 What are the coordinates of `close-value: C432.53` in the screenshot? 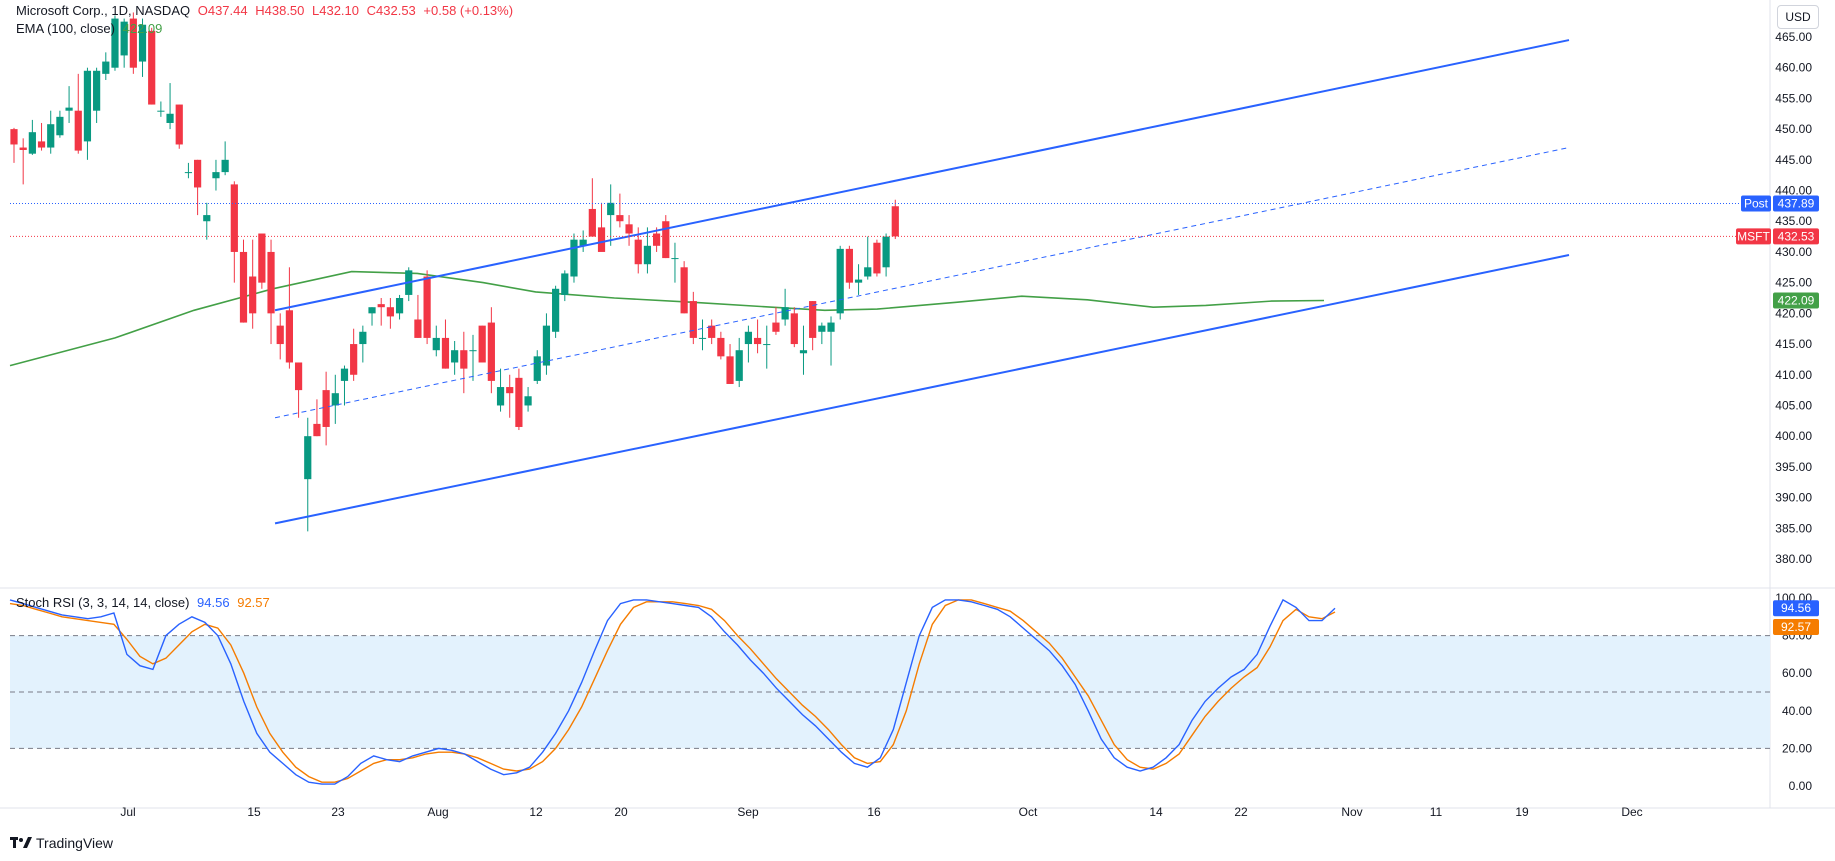 It's located at (391, 10).